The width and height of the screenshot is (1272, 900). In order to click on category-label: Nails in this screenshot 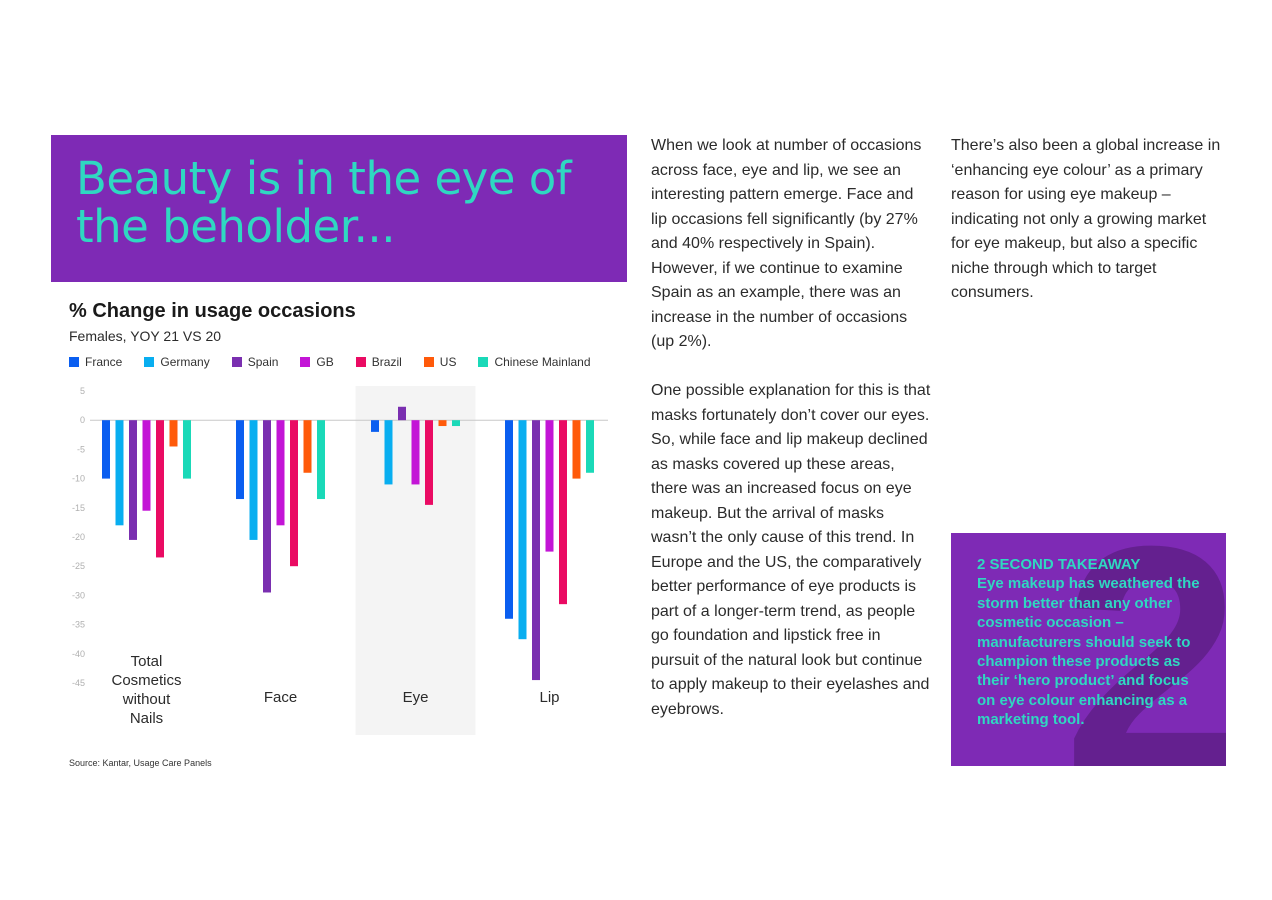, I will do `click(146, 718)`.